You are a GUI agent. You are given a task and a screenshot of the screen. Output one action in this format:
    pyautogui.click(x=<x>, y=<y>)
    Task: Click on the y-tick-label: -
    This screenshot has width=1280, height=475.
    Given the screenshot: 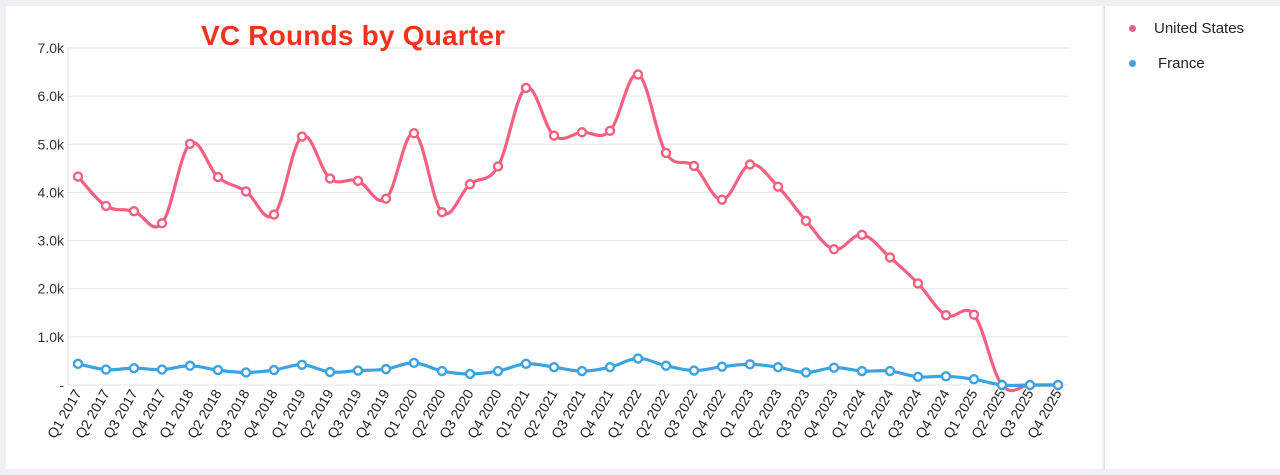 What is the action you would take?
    pyautogui.click(x=61, y=385)
    